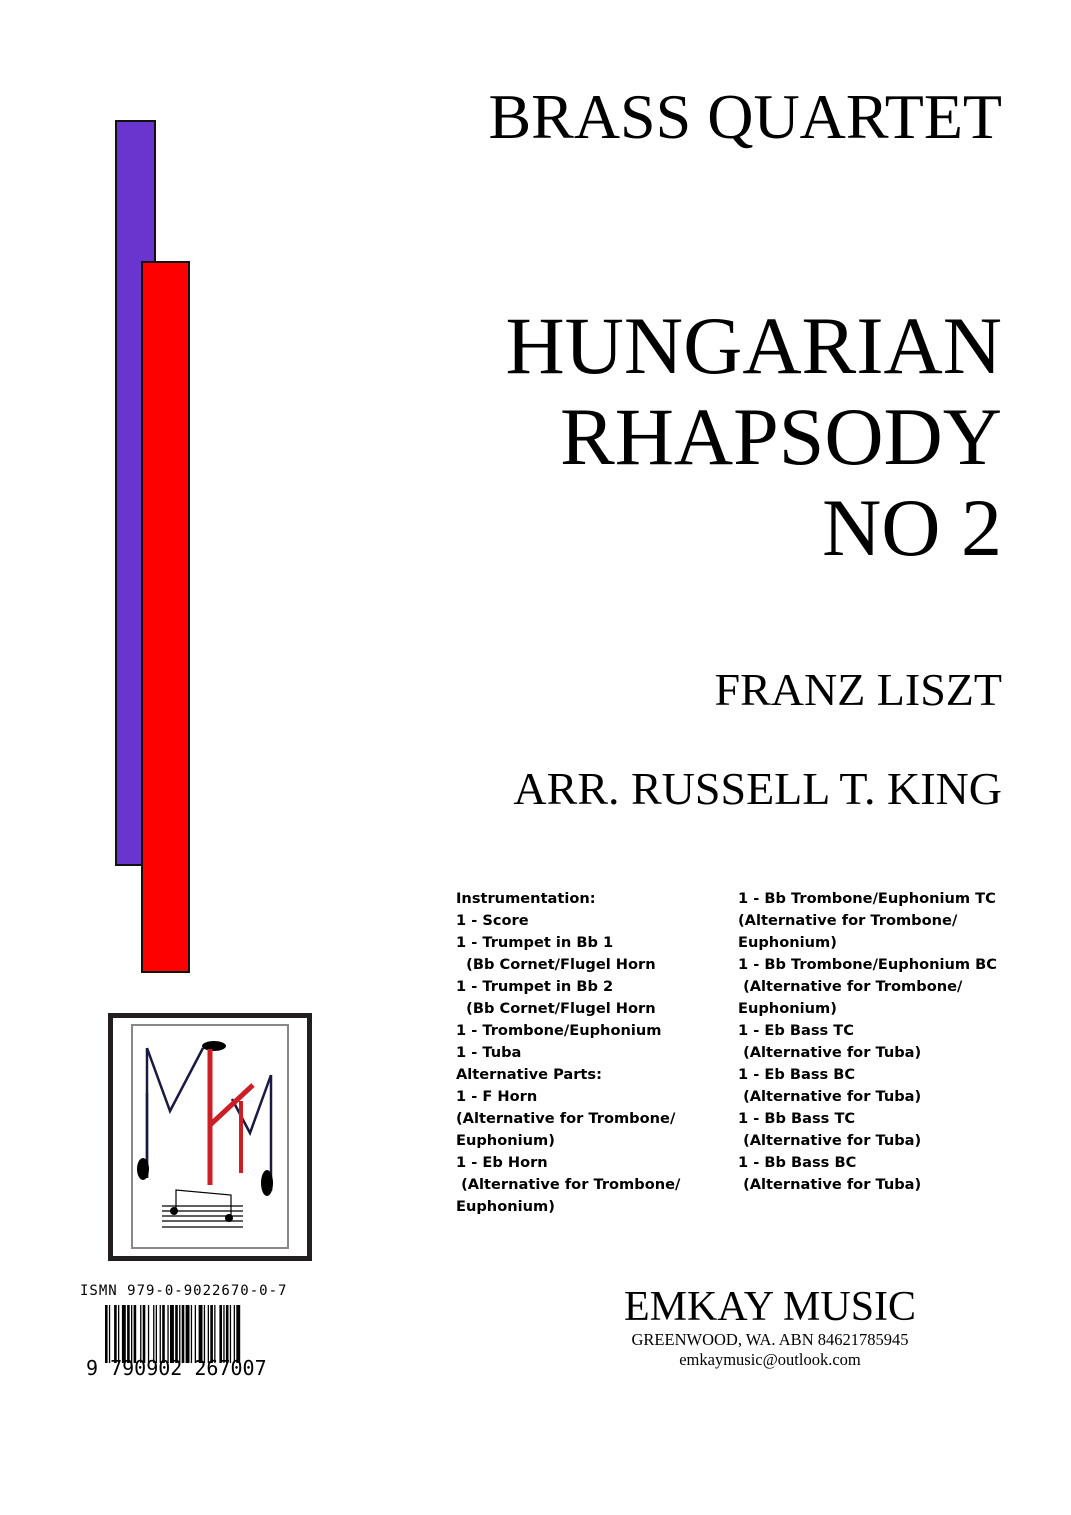 The width and height of the screenshot is (1071, 1515). What do you see at coordinates (497, 1096) in the screenshot?
I see `instrumentation-line: 1 - F Horn` at bounding box center [497, 1096].